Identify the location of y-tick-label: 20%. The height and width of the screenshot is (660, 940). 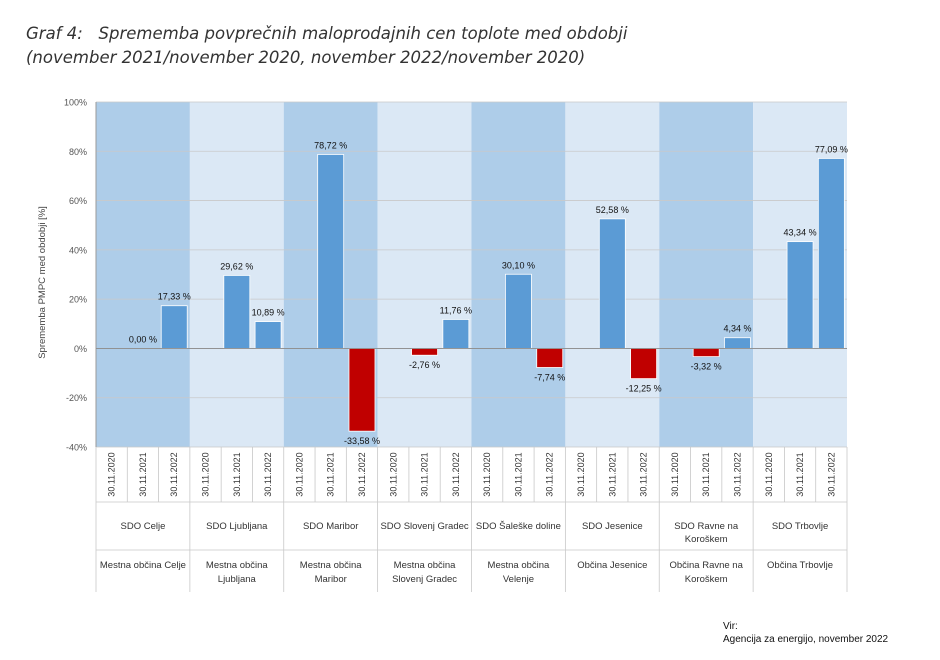
(78, 300).